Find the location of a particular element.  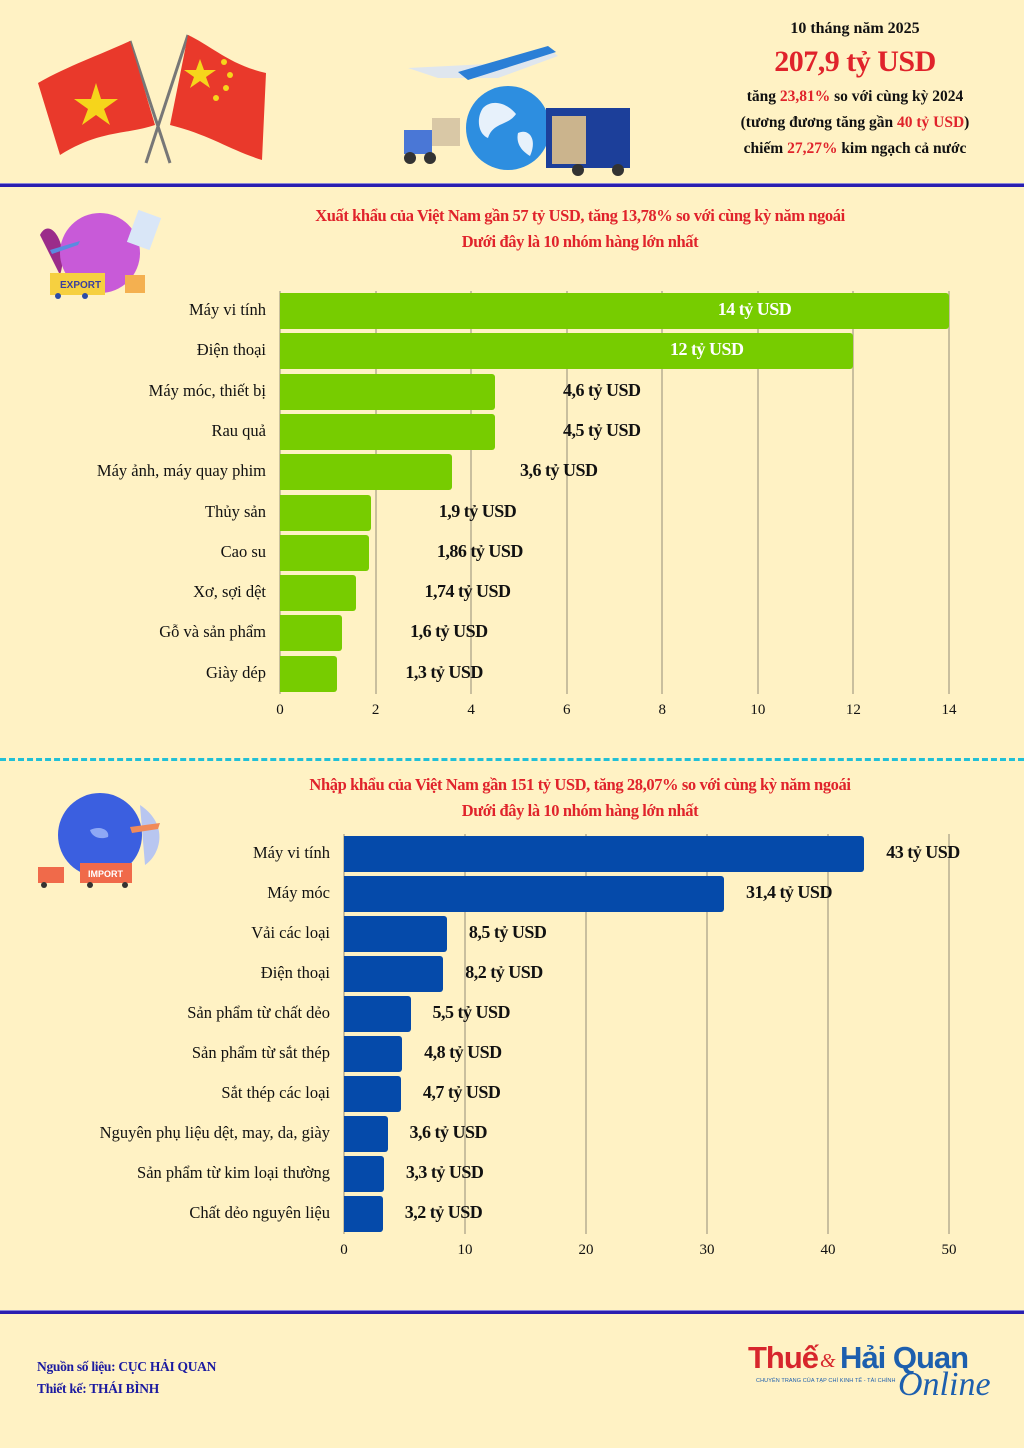

value-label: 1,86 tỷ USD is located at coordinates (480, 550).